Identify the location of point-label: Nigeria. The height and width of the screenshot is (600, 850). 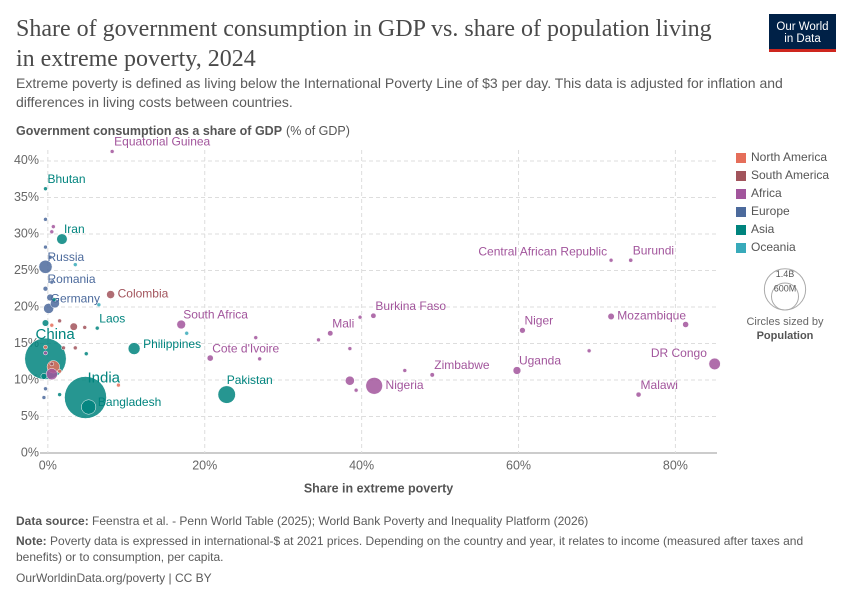
(405, 385).